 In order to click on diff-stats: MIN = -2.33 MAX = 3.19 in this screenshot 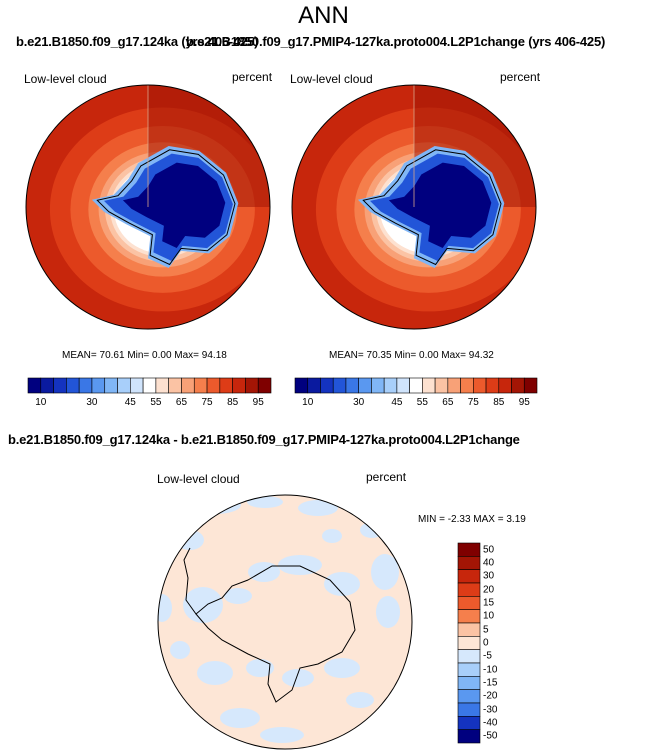, I will do `click(472, 519)`.